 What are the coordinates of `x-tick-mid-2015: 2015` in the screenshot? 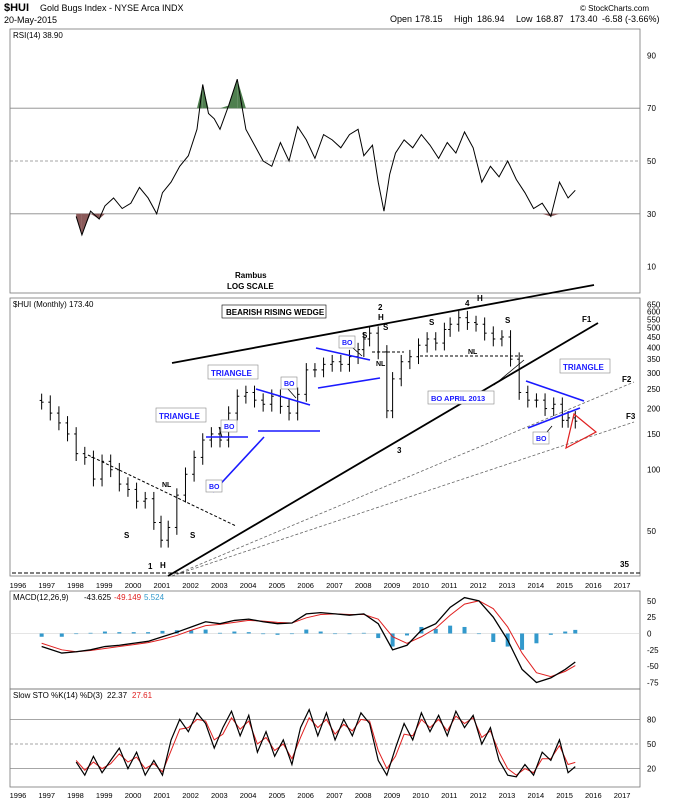 It's located at (564, 585).